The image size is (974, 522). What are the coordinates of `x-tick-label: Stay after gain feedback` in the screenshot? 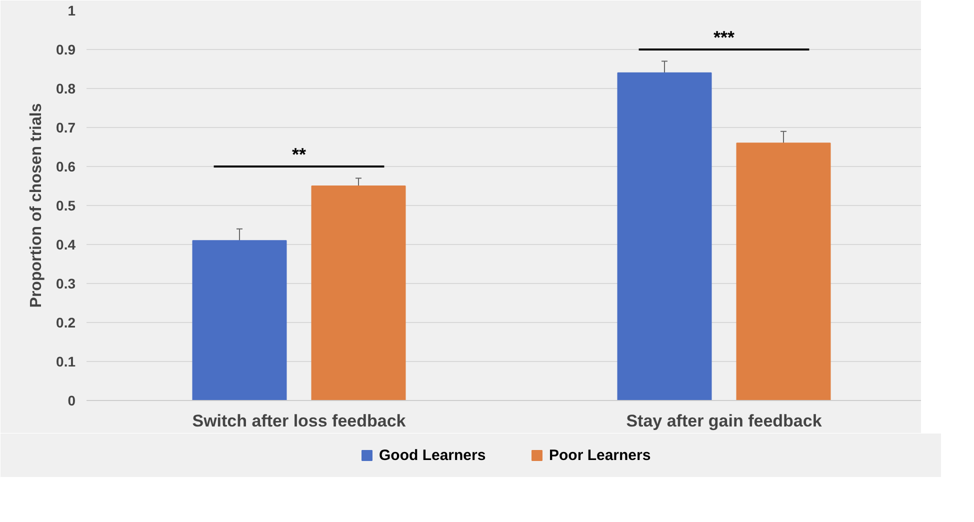 It's located at (724, 421).